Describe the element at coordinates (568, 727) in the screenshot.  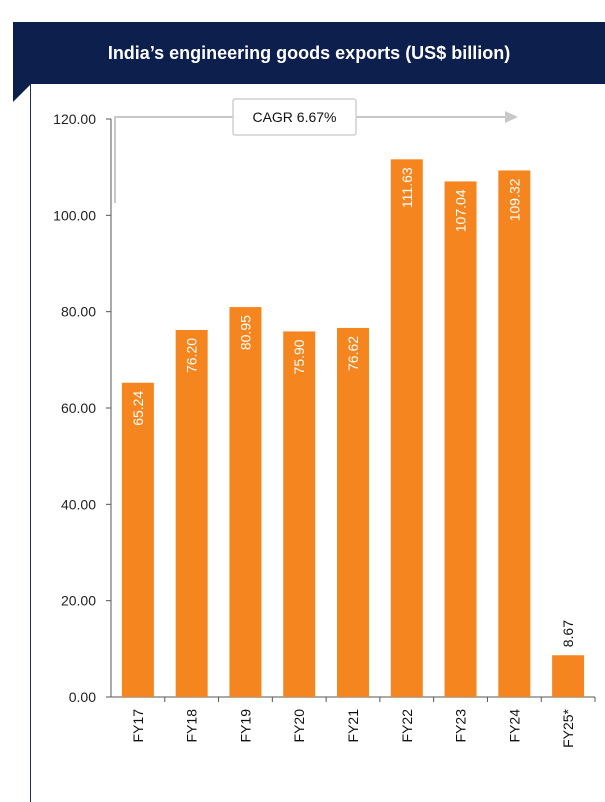
I see `x-tick-label: FY25*` at that location.